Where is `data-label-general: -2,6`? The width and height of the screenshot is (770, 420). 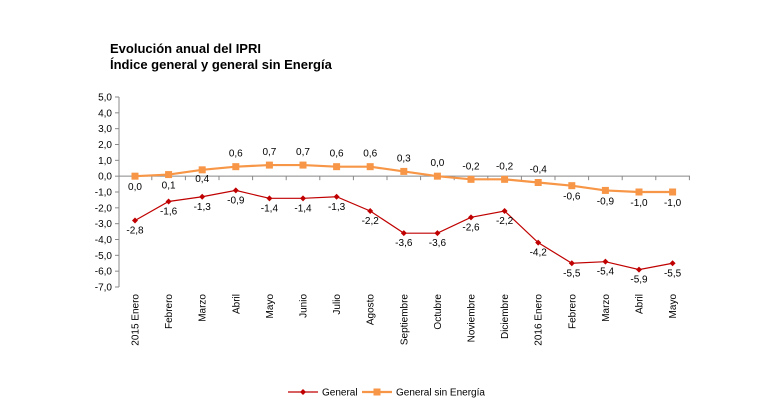 data-label-general: -2,6 is located at coordinates (471, 227).